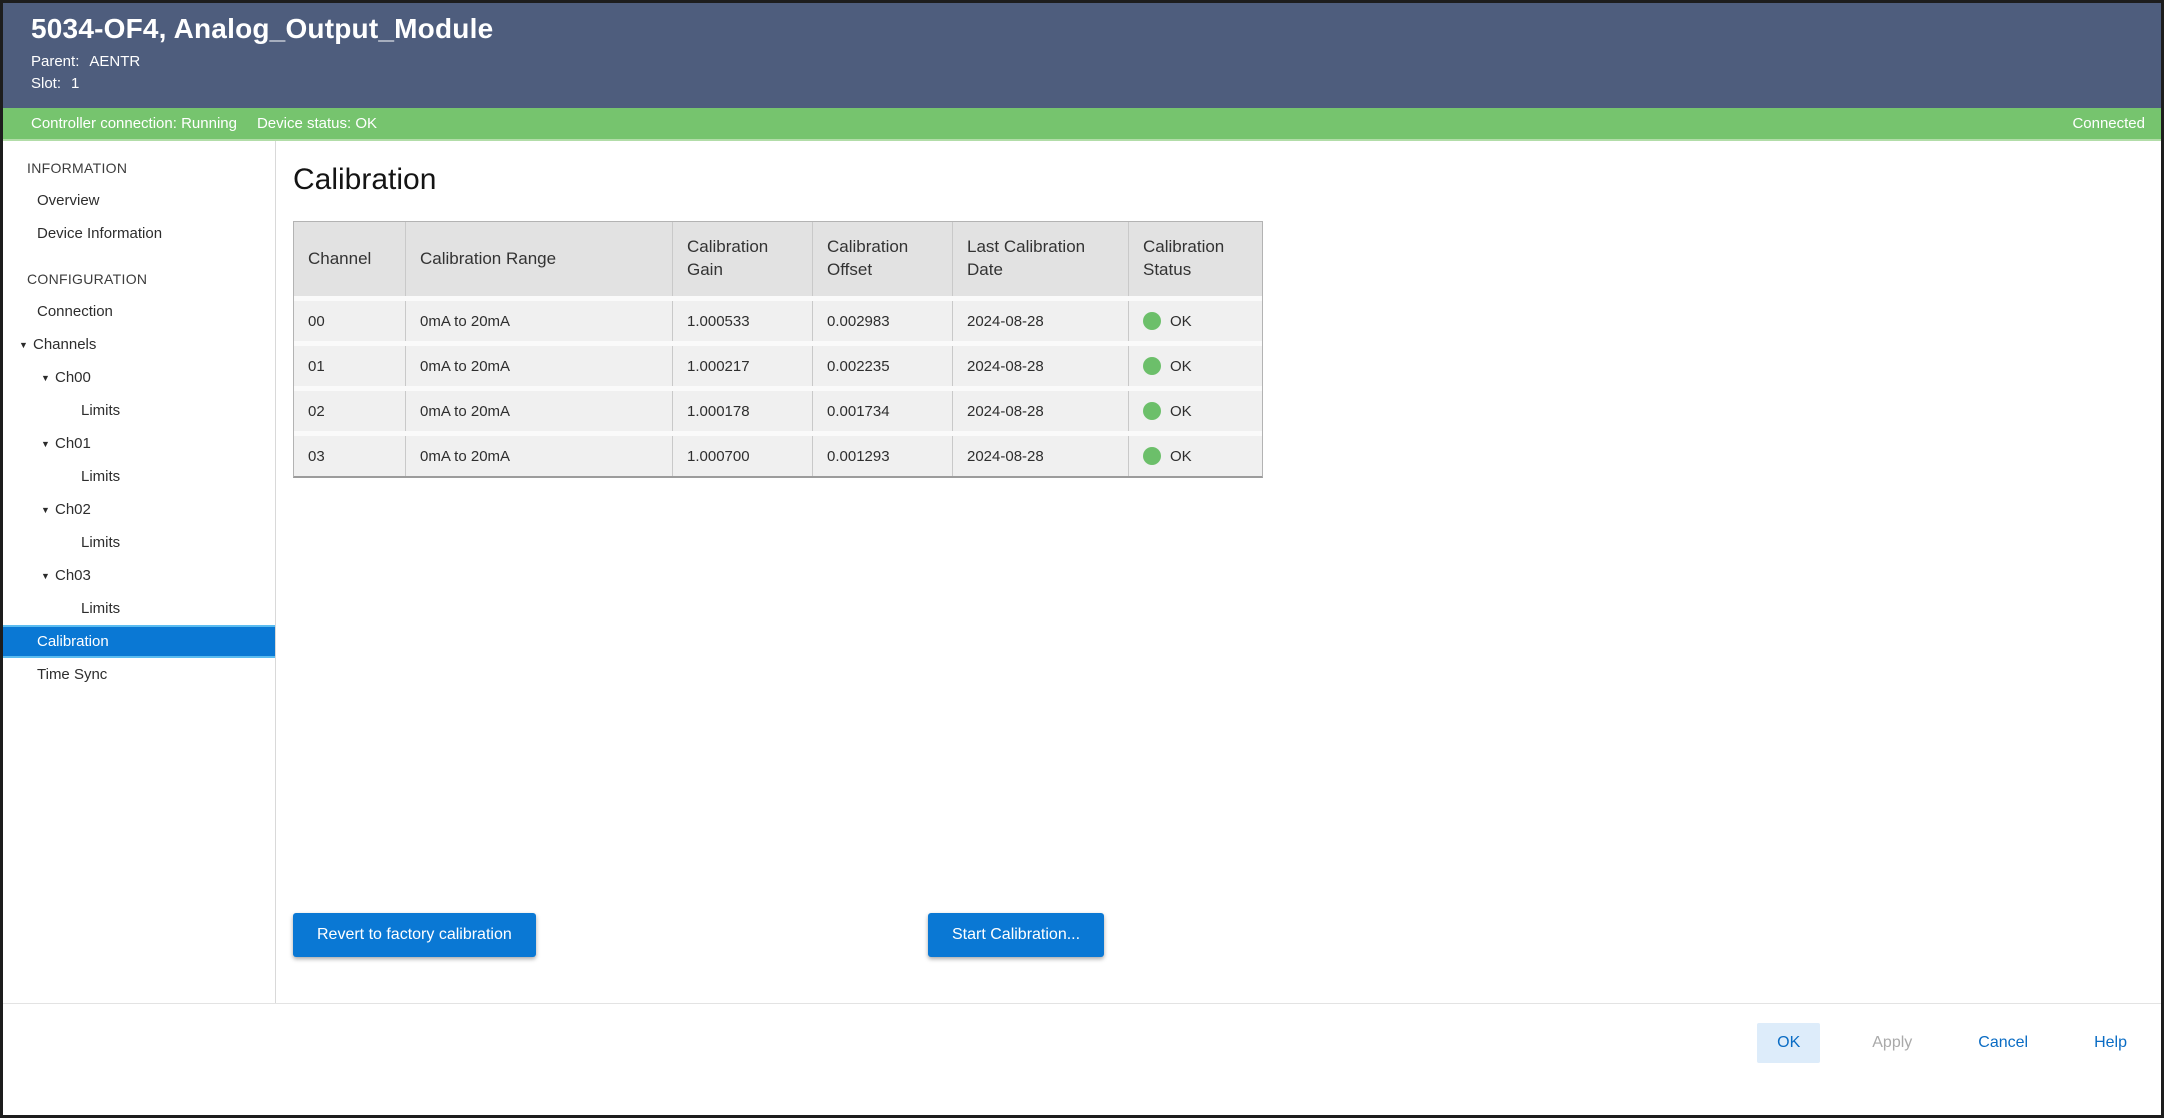 The height and width of the screenshot is (1118, 2164). I want to click on sidebar-item-label: Ch00, so click(73, 377).